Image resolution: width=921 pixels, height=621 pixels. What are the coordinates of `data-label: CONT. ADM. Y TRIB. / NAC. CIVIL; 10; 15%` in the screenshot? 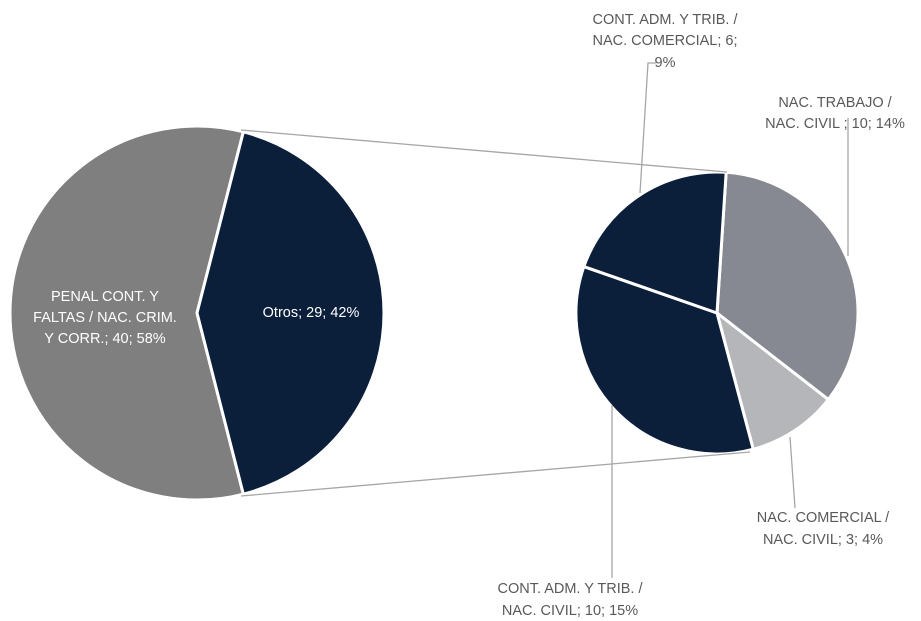 It's located at (570, 600).